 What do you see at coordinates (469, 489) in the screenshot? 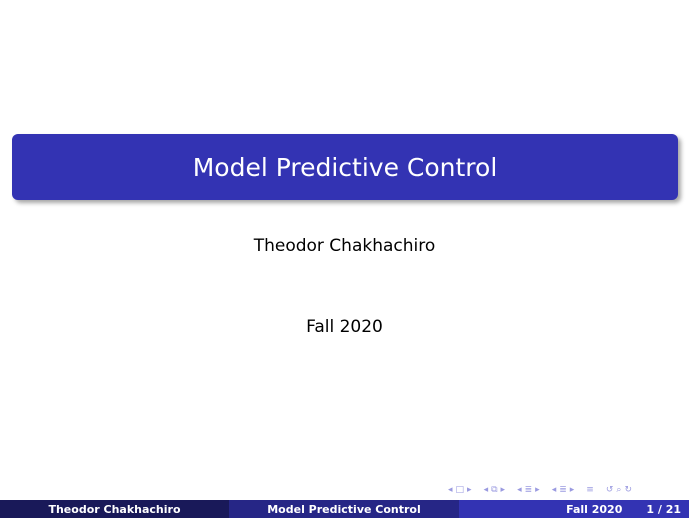
I see `nav-next-frame-icon: ▸` at bounding box center [469, 489].